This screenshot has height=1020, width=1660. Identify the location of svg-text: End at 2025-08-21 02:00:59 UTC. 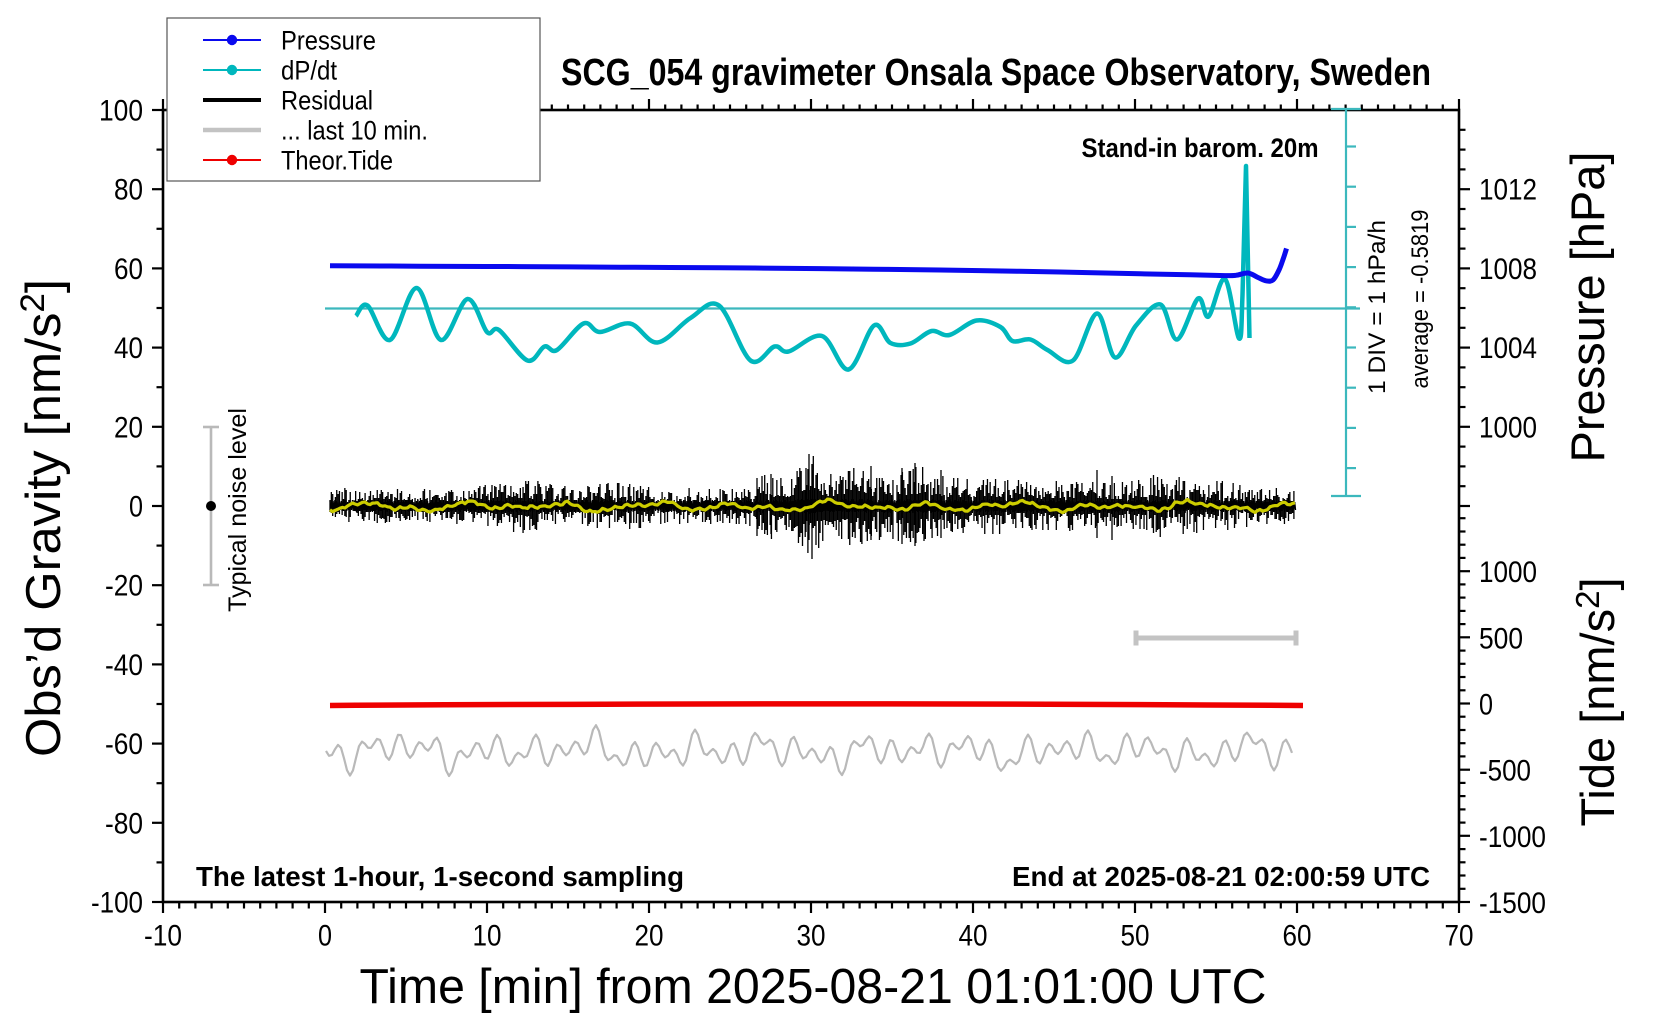
(1221, 876).